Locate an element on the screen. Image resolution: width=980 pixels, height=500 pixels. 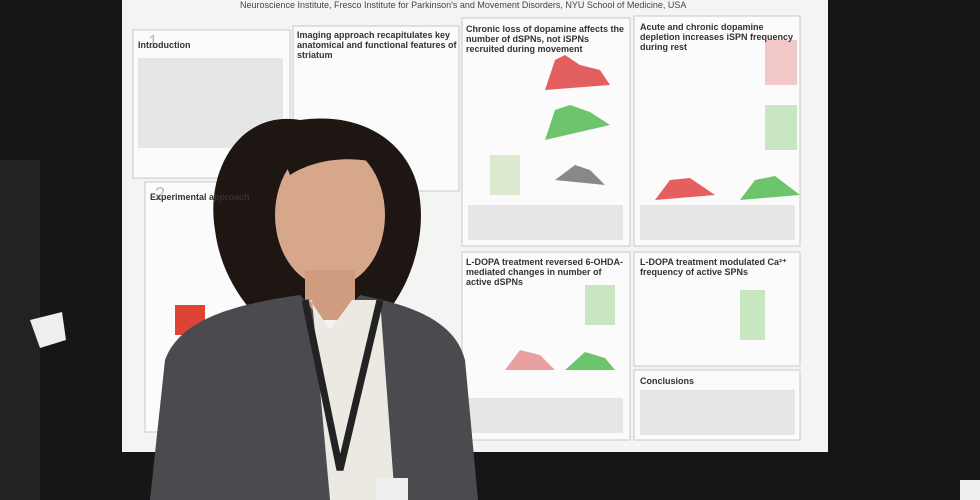
shirt is located at coordinates (352, 400).